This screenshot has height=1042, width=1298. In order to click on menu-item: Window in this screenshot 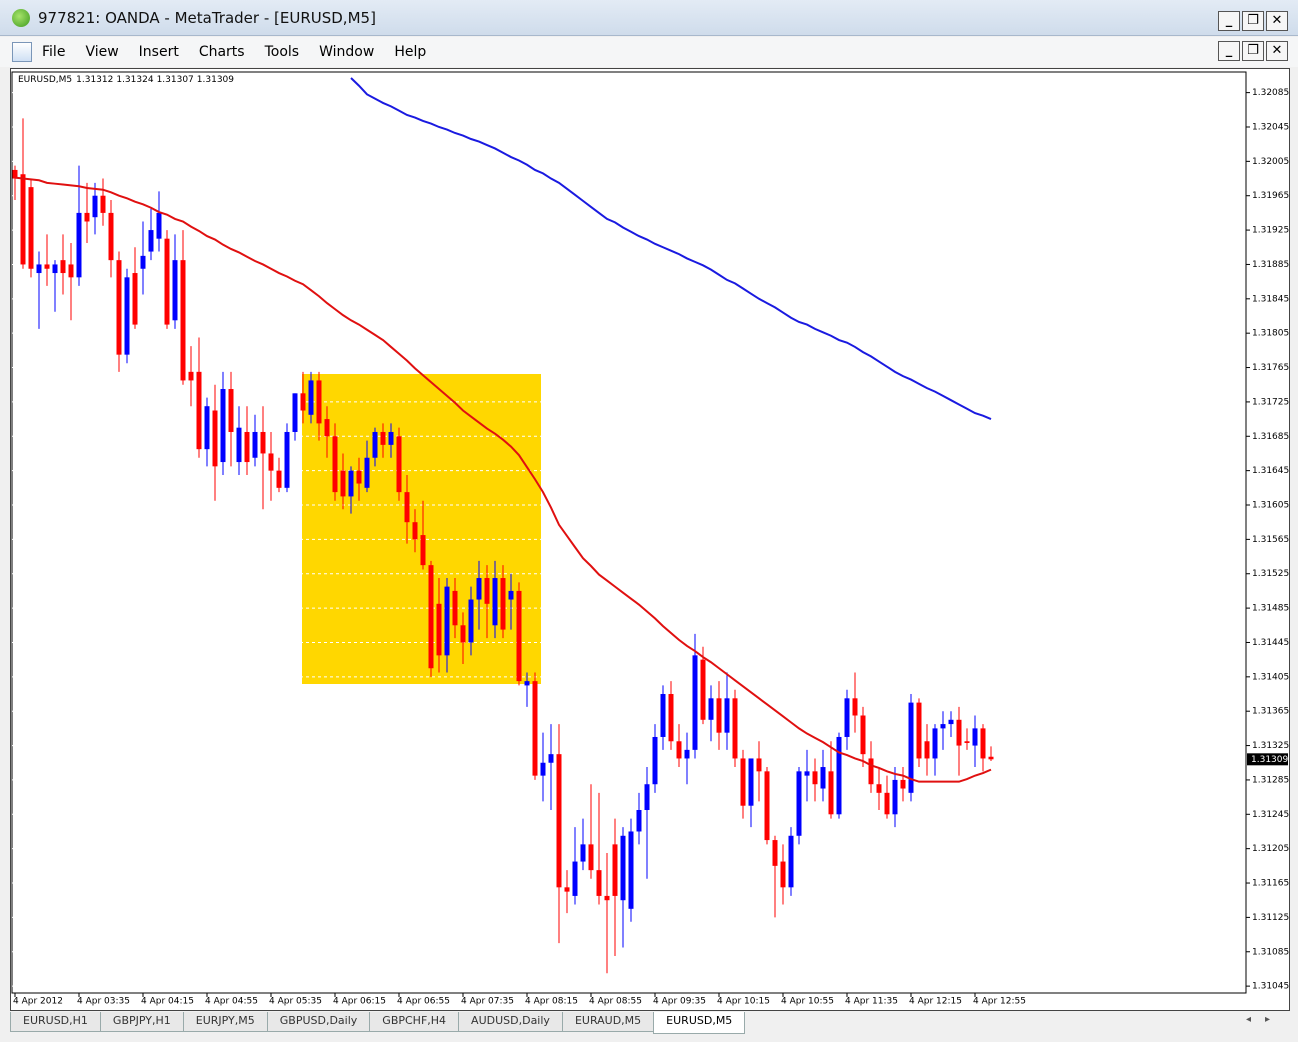, I will do `click(347, 52)`.